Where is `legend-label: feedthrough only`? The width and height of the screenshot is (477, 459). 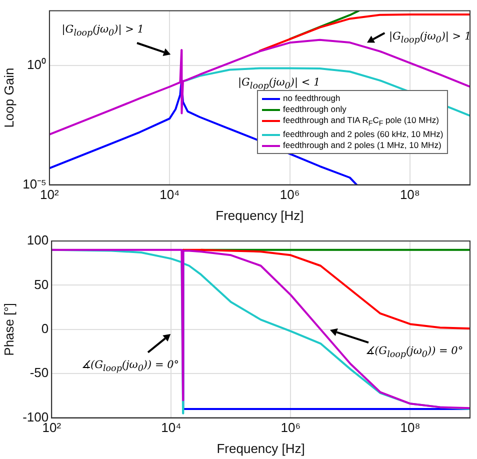
legend-label: feedthrough only is located at coordinates (314, 109).